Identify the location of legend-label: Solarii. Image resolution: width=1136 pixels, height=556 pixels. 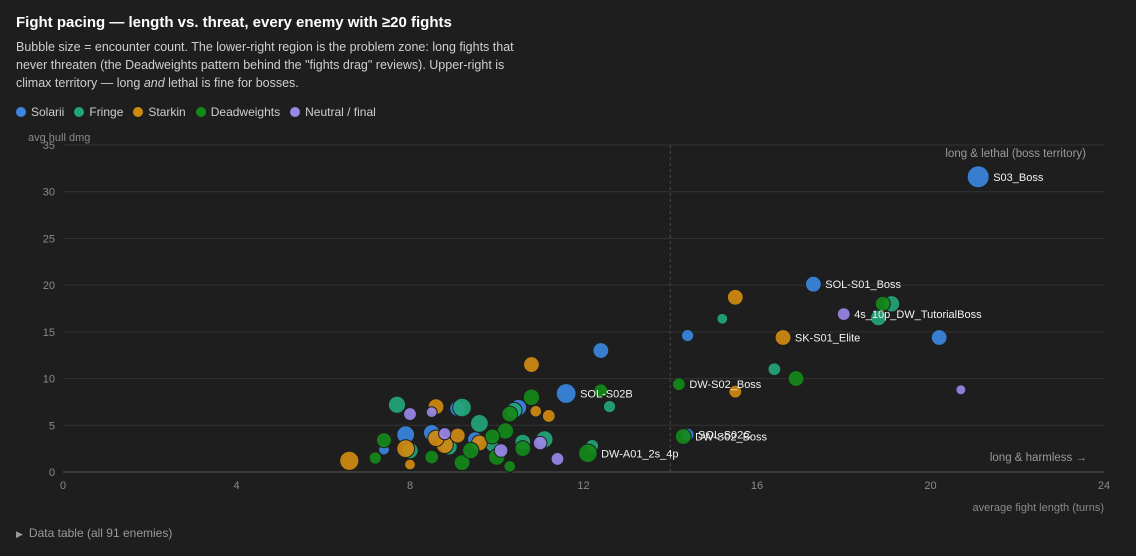
(48, 112).